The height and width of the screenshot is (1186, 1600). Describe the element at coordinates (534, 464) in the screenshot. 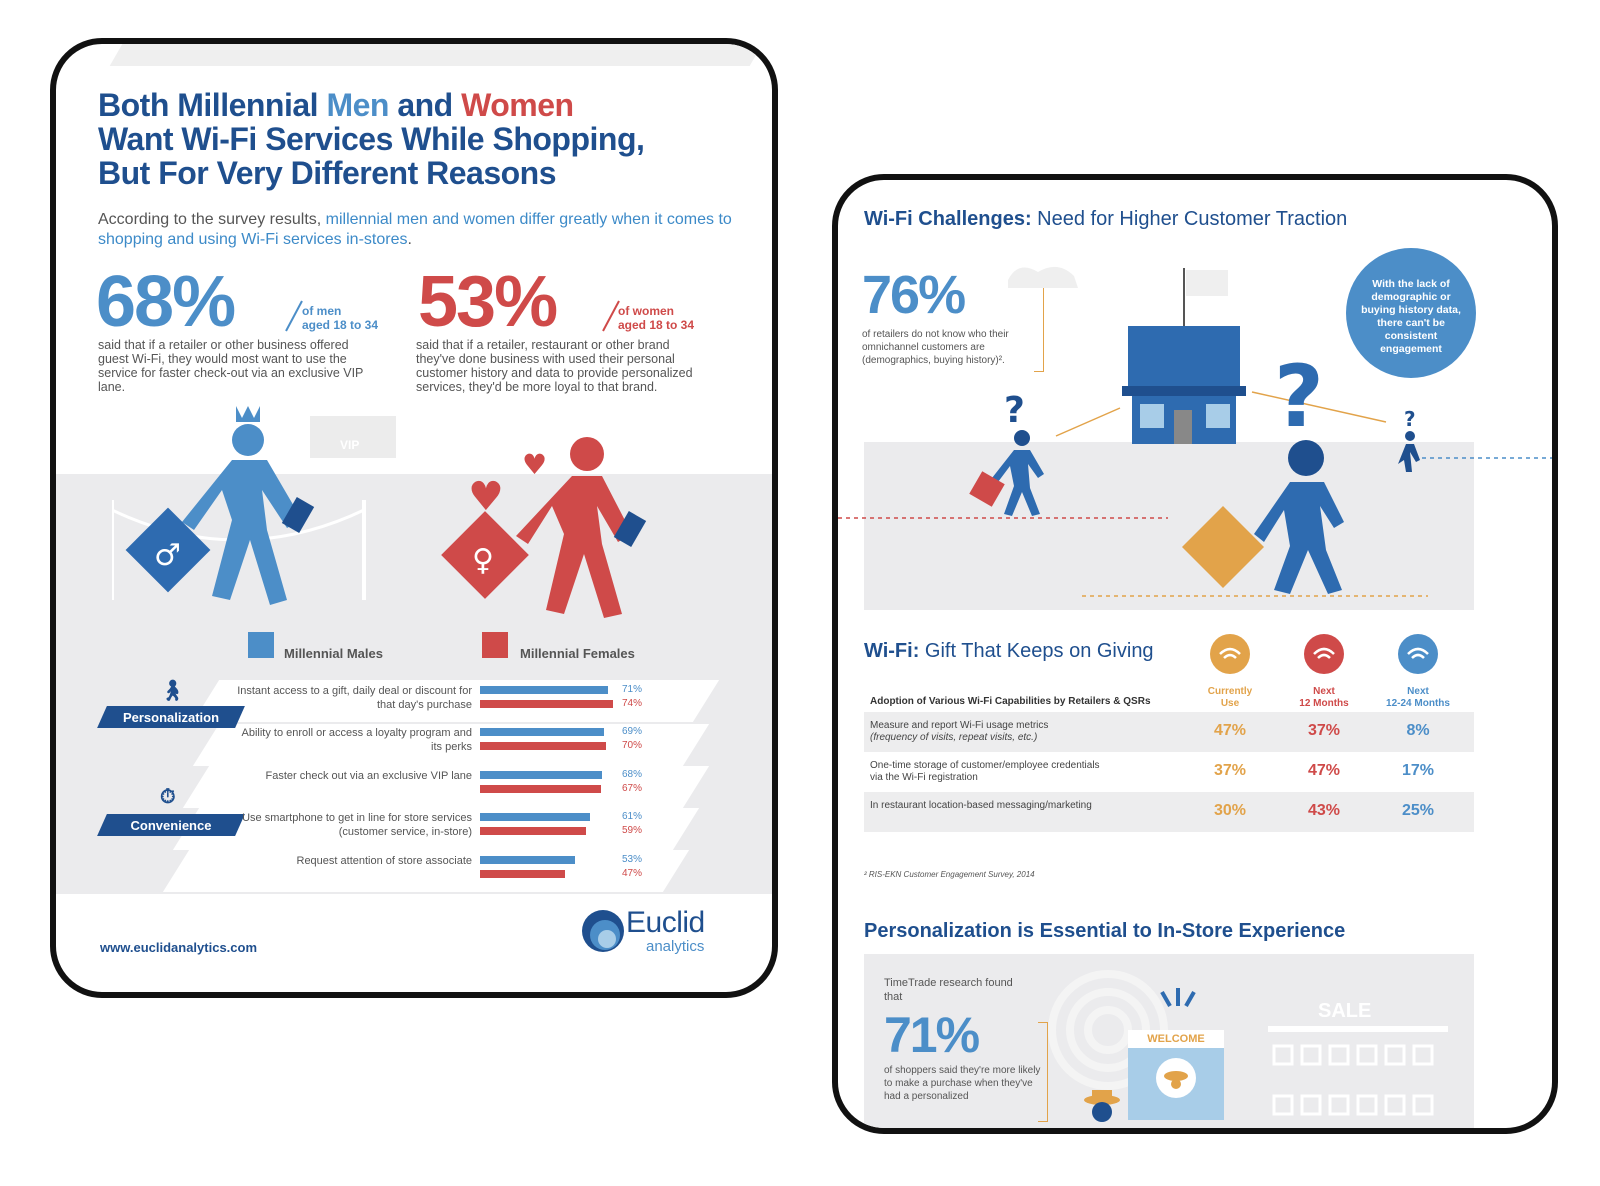

I see `heart-icon: ♥` at that location.